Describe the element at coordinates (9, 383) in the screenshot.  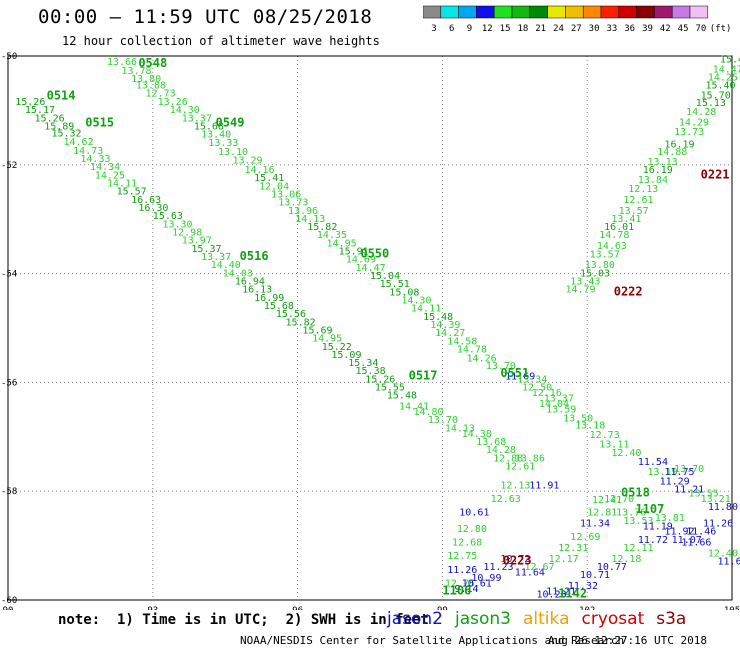
I see `y-tick-label: -56` at that location.